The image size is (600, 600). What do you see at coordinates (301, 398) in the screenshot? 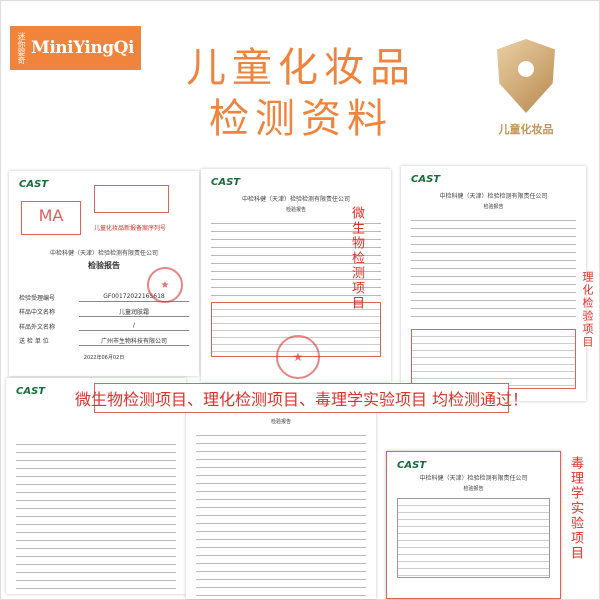
I see `pass-banner: 微生物检测项目、理化检测项目、毒理学实验项目 均检测通过！` at bounding box center [301, 398].